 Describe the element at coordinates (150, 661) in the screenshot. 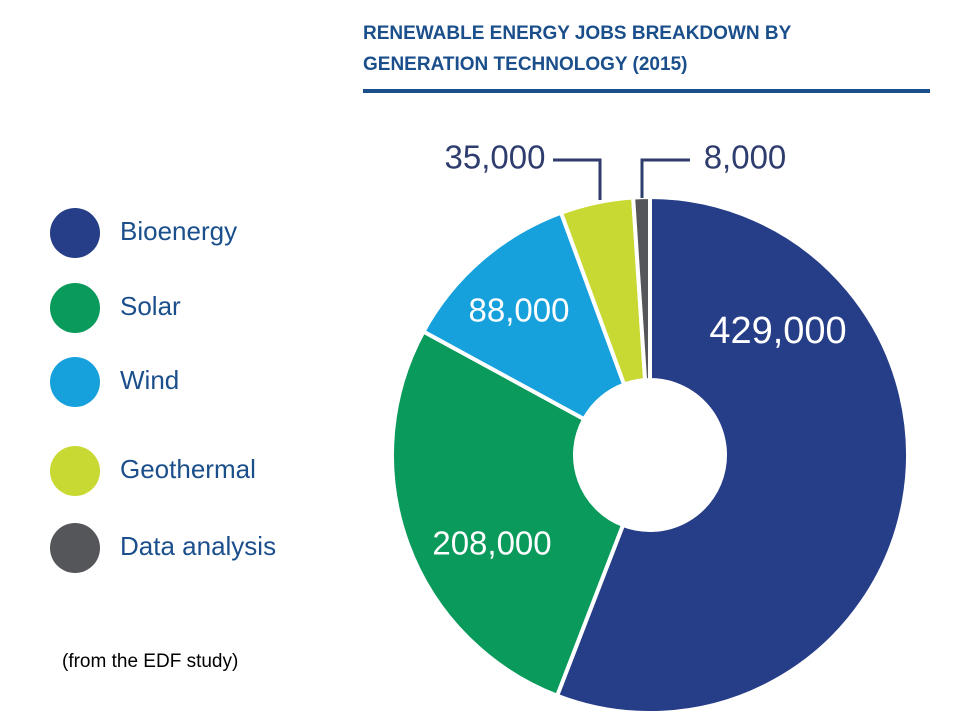

I see `annotation: (from the EDF study)` at that location.